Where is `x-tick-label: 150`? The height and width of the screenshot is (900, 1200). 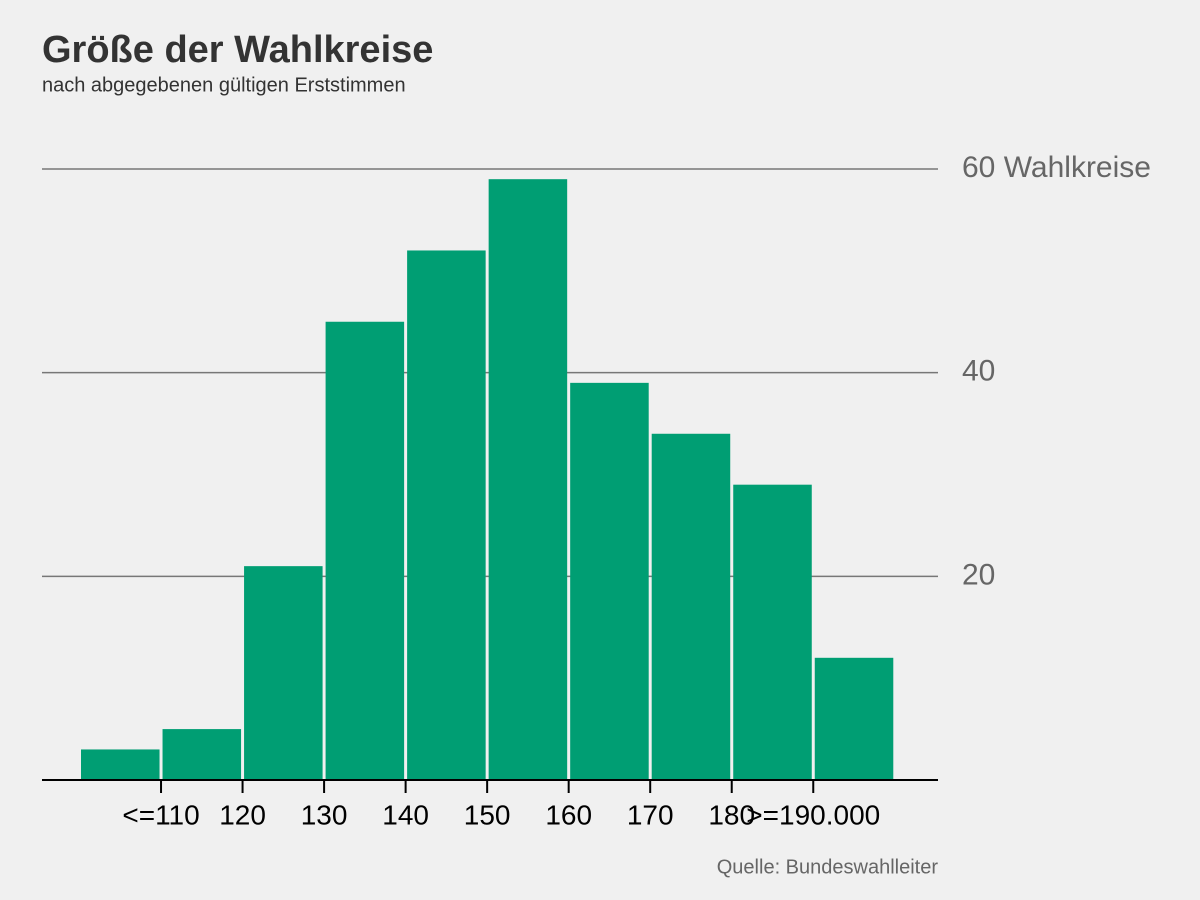 x-tick-label: 150 is located at coordinates (487, 814).